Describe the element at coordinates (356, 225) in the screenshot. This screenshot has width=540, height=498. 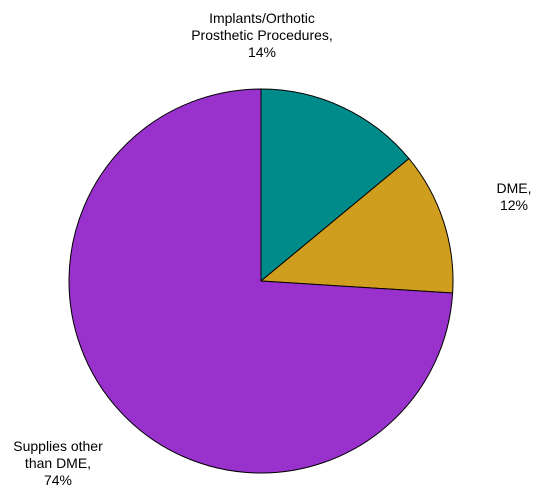
I see `pie-slice-dme` at that location.